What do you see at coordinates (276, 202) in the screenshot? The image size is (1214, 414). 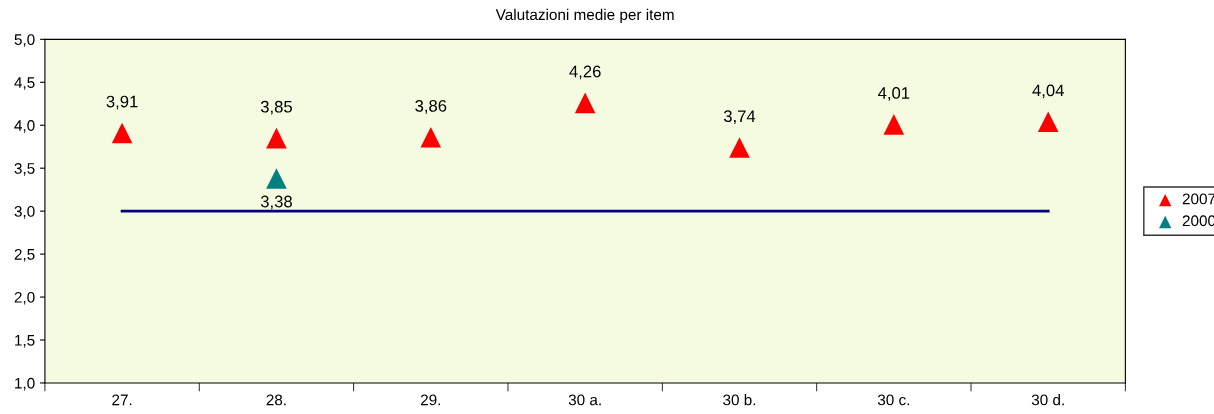 I see `data-label: 3,38` at bounding box center [276, 202].